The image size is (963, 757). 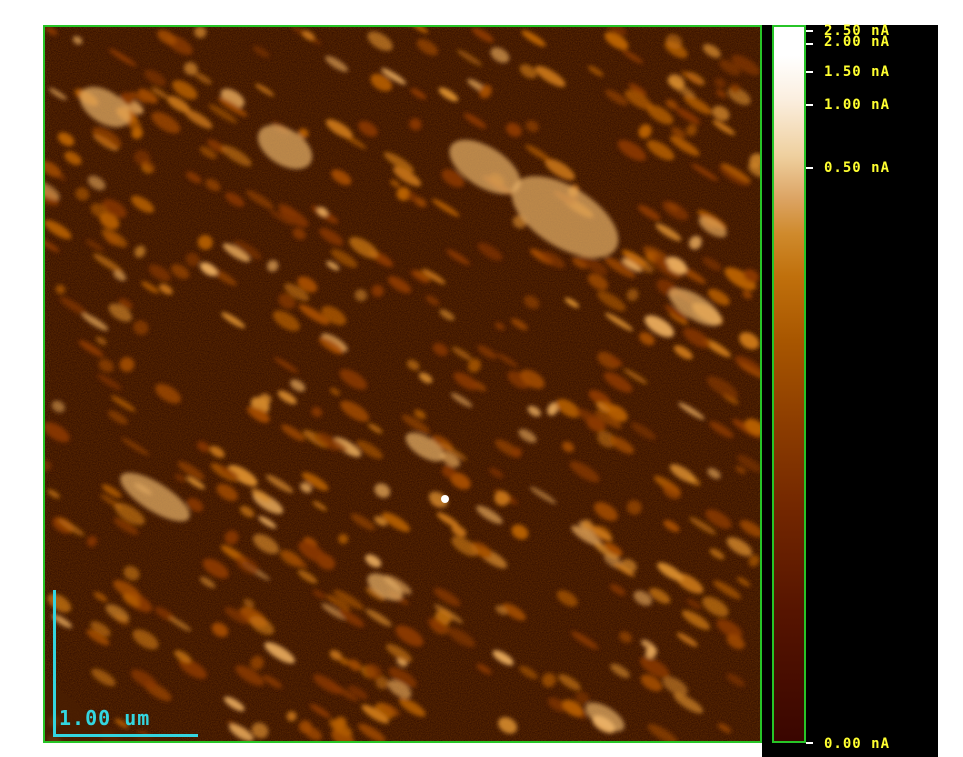 I want to click on colorbar-label-1-50: 1.50 nA, so click(x=857, y=72).